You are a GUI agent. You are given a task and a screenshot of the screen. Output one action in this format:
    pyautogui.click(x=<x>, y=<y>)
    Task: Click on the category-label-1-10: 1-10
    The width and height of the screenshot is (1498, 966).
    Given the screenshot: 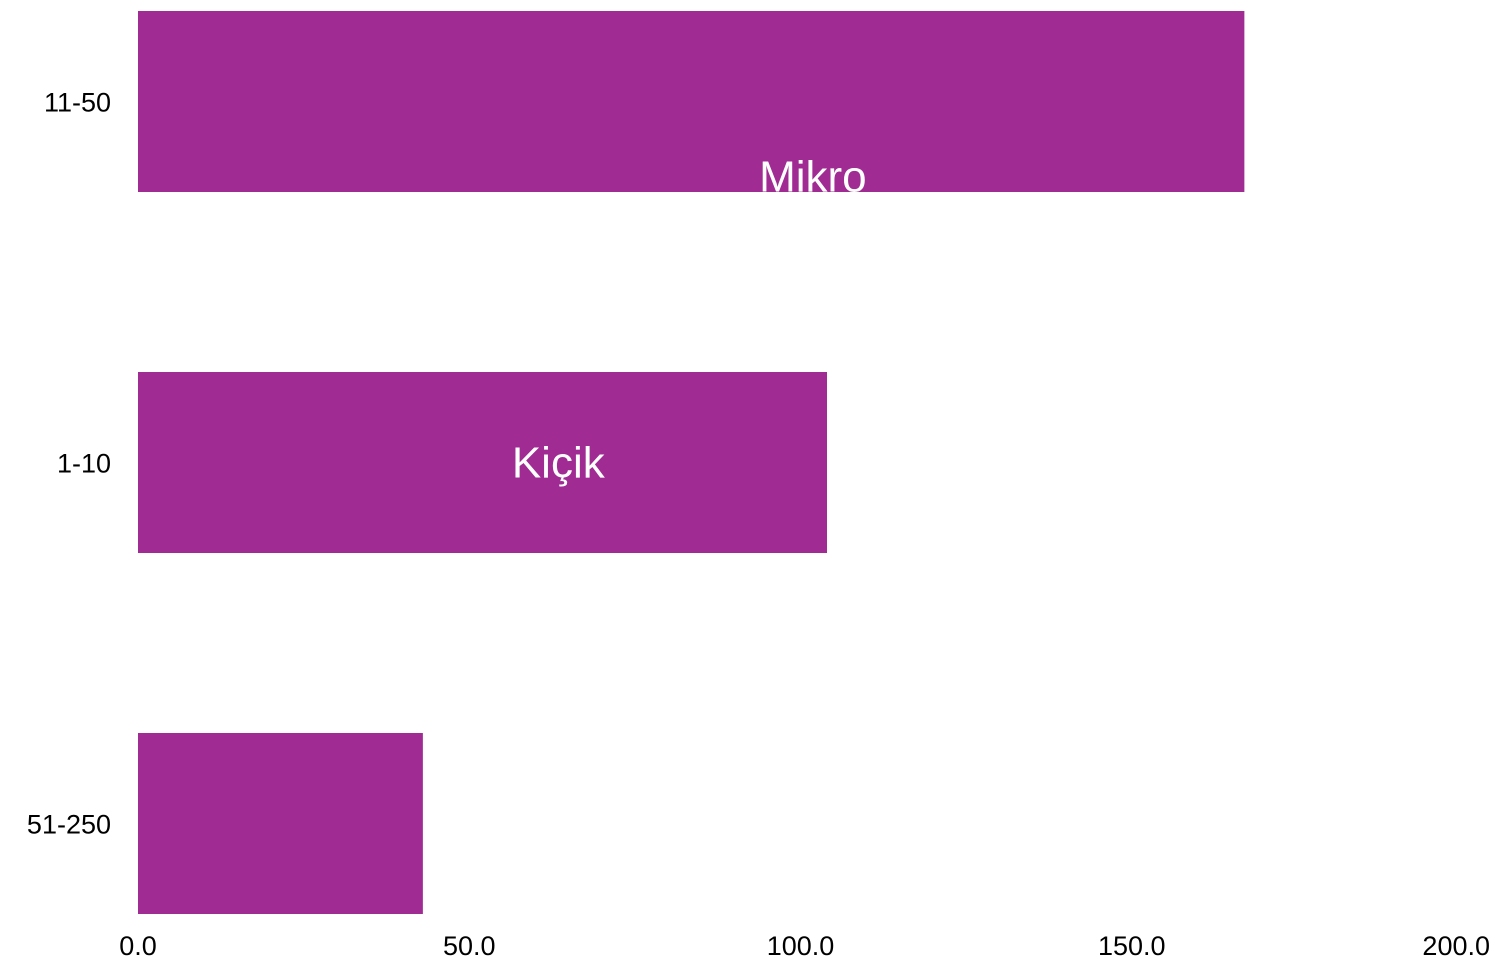 What is the action you would take?
    pyautogui.click(x=84, y=464)
    